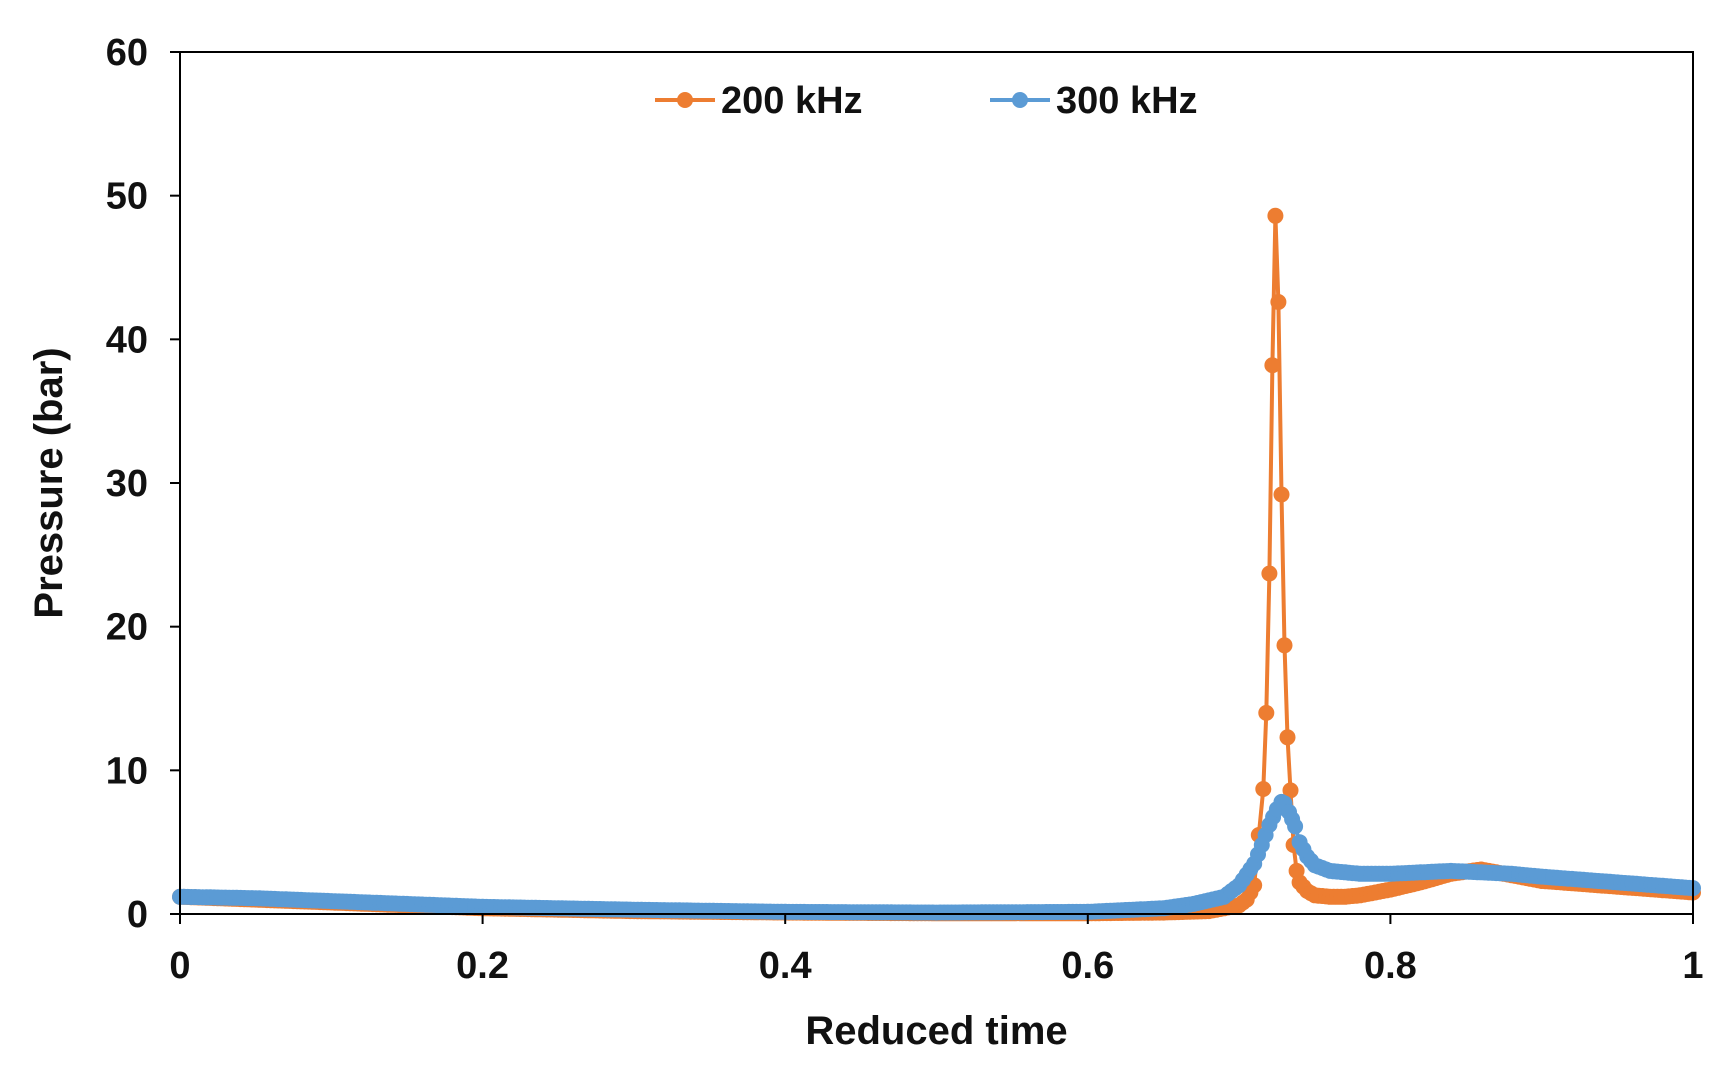 The image size is (1728, 1081). I want to click on x-tick-label: 1, so click(1692, 966).